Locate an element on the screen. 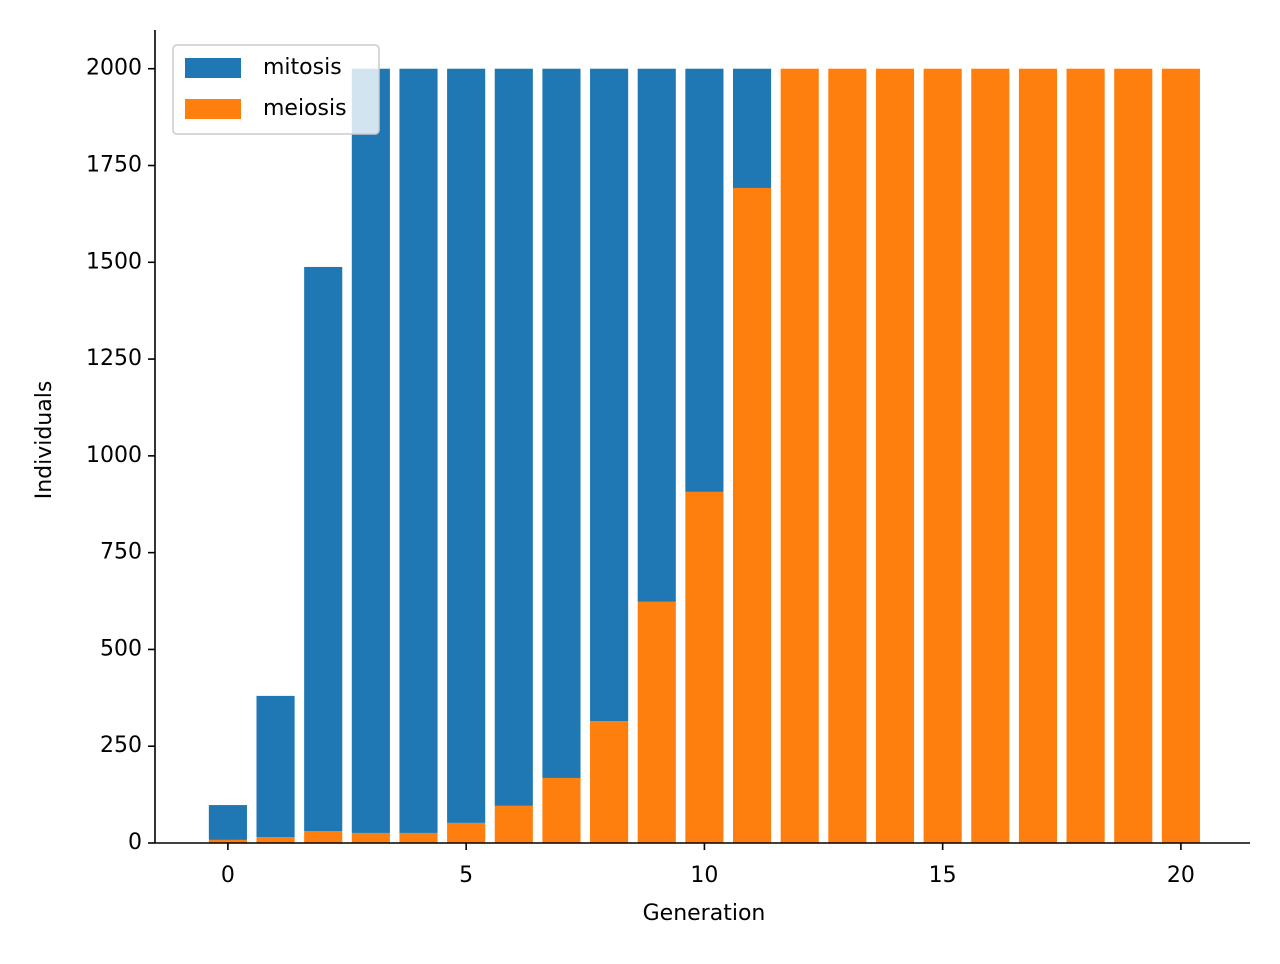  x-tick-label: 5 is located at coordinates (466, 875).